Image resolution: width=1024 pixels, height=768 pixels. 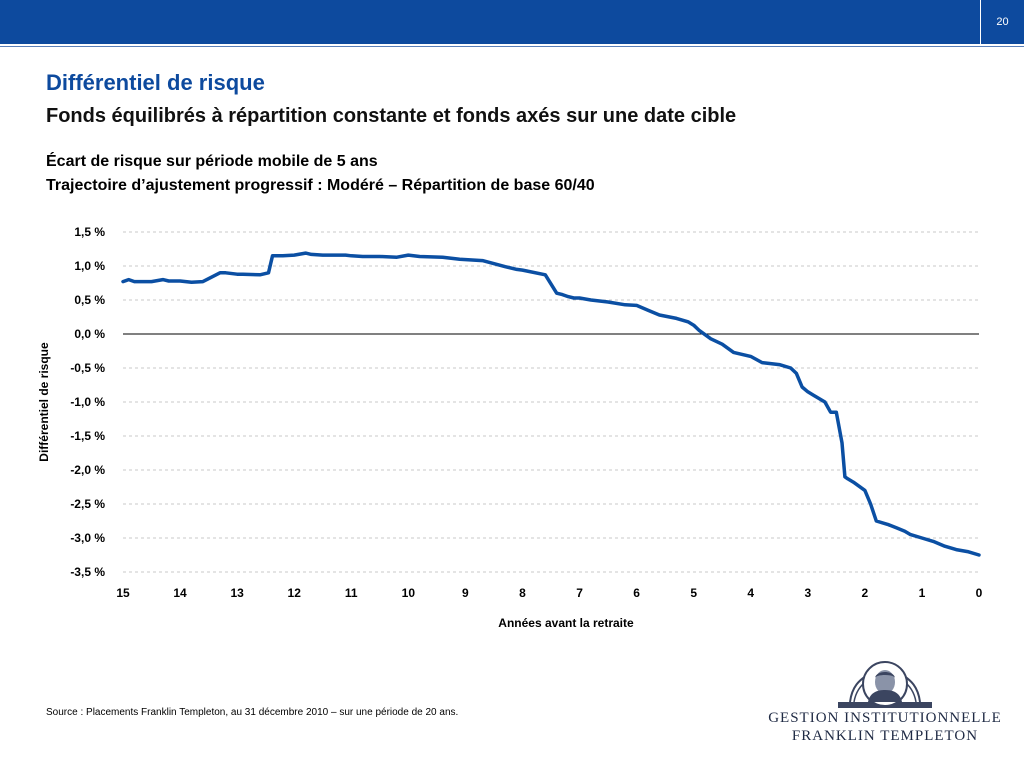 What do you see at coordinates (885, 684) in the screenshot?
I see `franklin-portrait-seal-icon` at bounding box center [885, 684].